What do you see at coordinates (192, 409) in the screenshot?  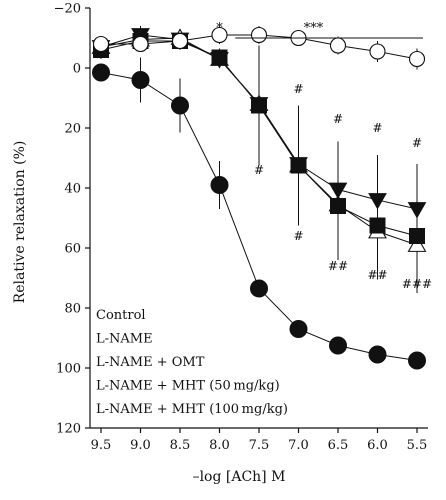 I see `legend-entry: L-NAME + MHT (100 mg/kg)` at bounding box center [192, 409].